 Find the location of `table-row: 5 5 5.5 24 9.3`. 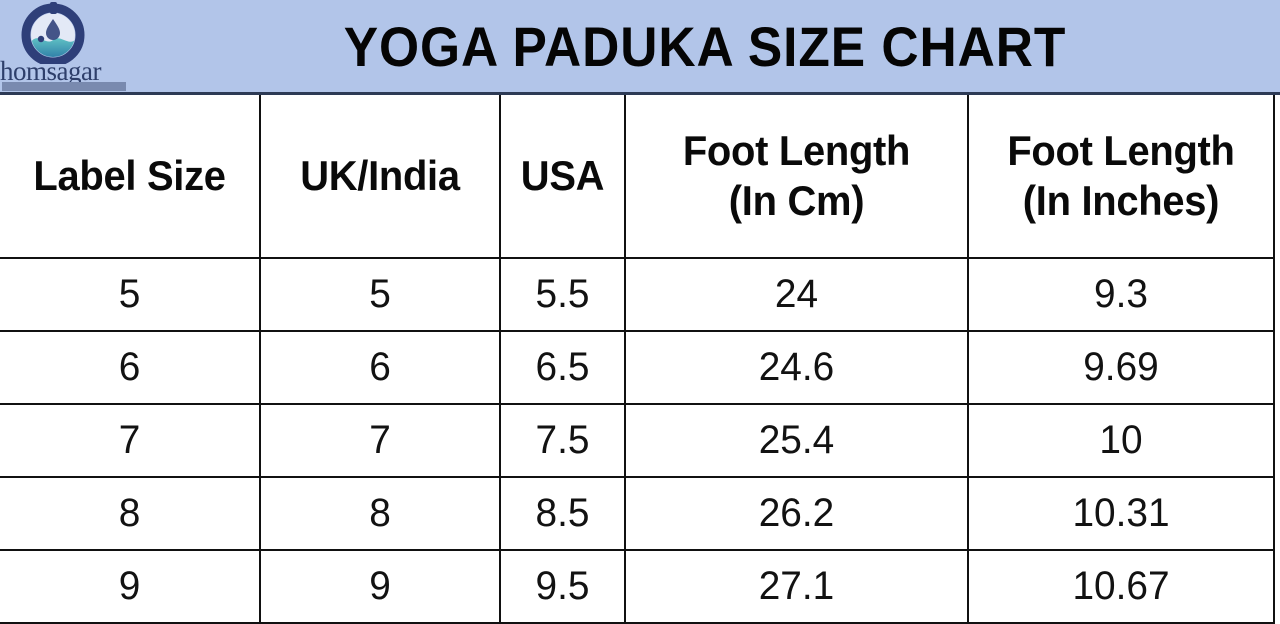

table-row: 5 5 5.5 24 9.3 is located at coordinates (637, 294).